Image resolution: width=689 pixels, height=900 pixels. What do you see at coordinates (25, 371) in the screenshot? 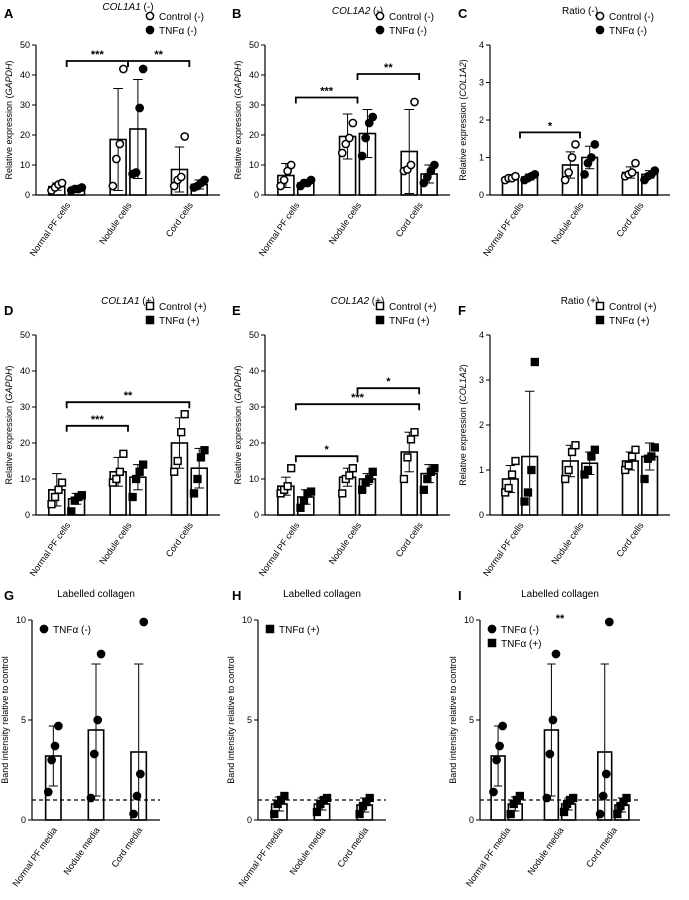
I see `y-tick-label: 40` at bounding box center [25, 371].